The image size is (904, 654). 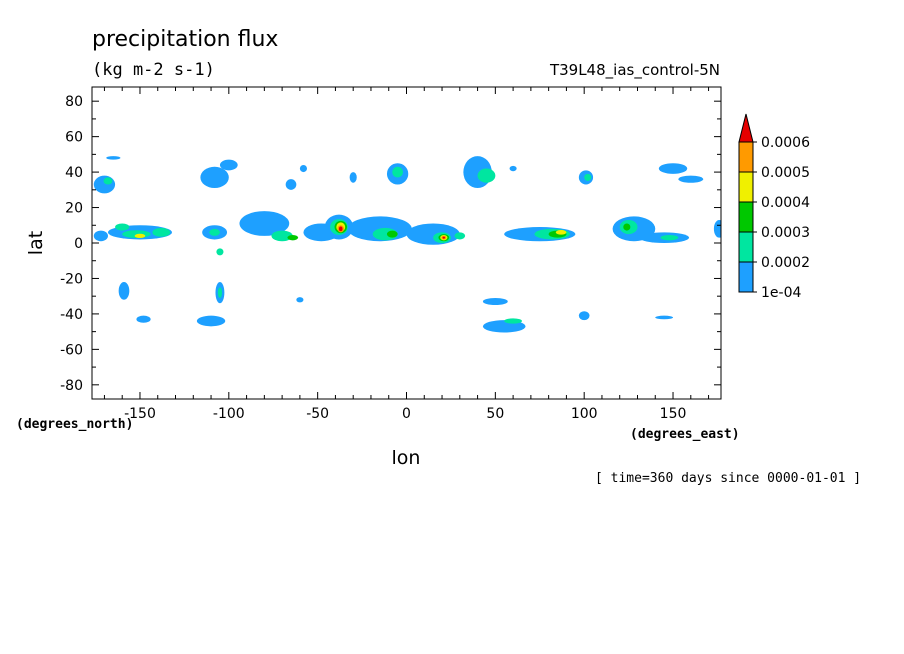 I want to click on y-tick-label: 60, so click(x=74, y=138).